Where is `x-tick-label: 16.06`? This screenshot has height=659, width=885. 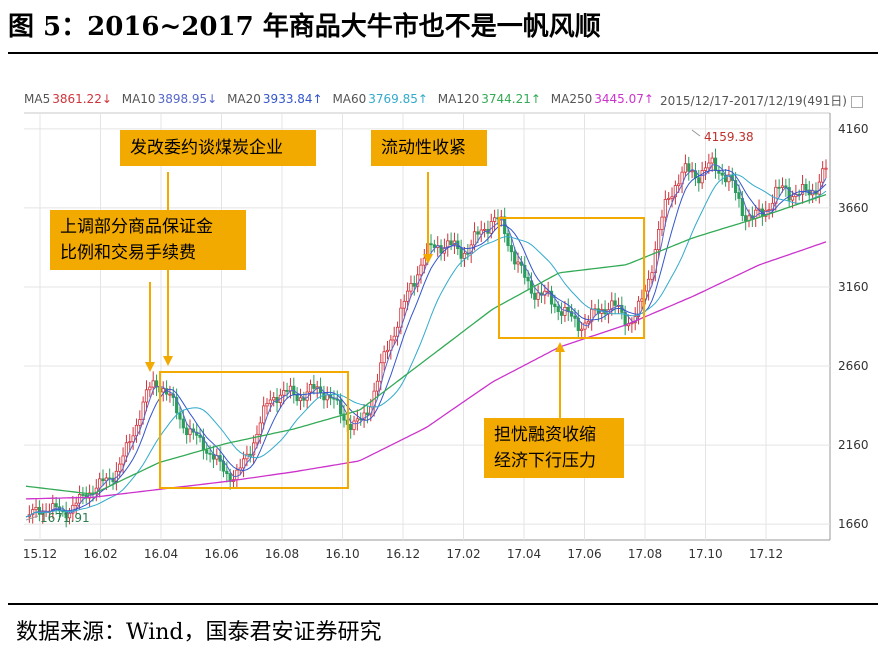 x-tick-label: 16.06 is located at coordinates (221, 554).